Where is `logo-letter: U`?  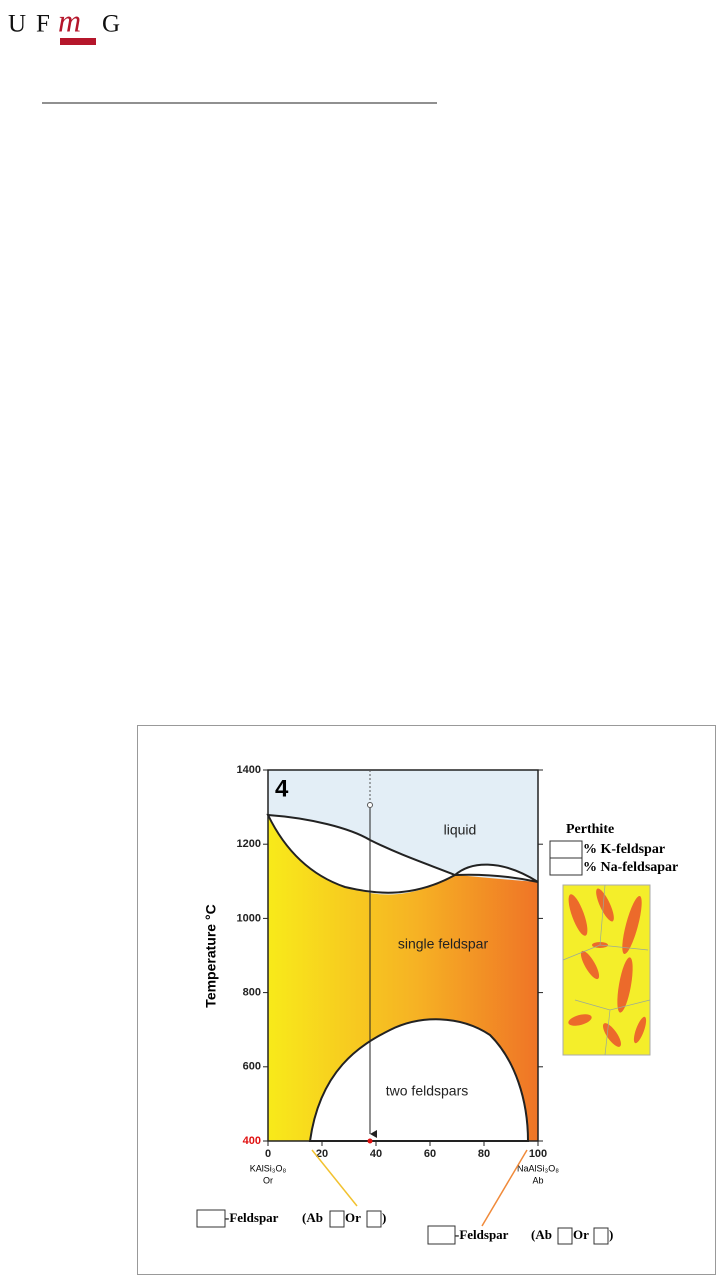
logo-letter: U is located at coordinates (17, 24).